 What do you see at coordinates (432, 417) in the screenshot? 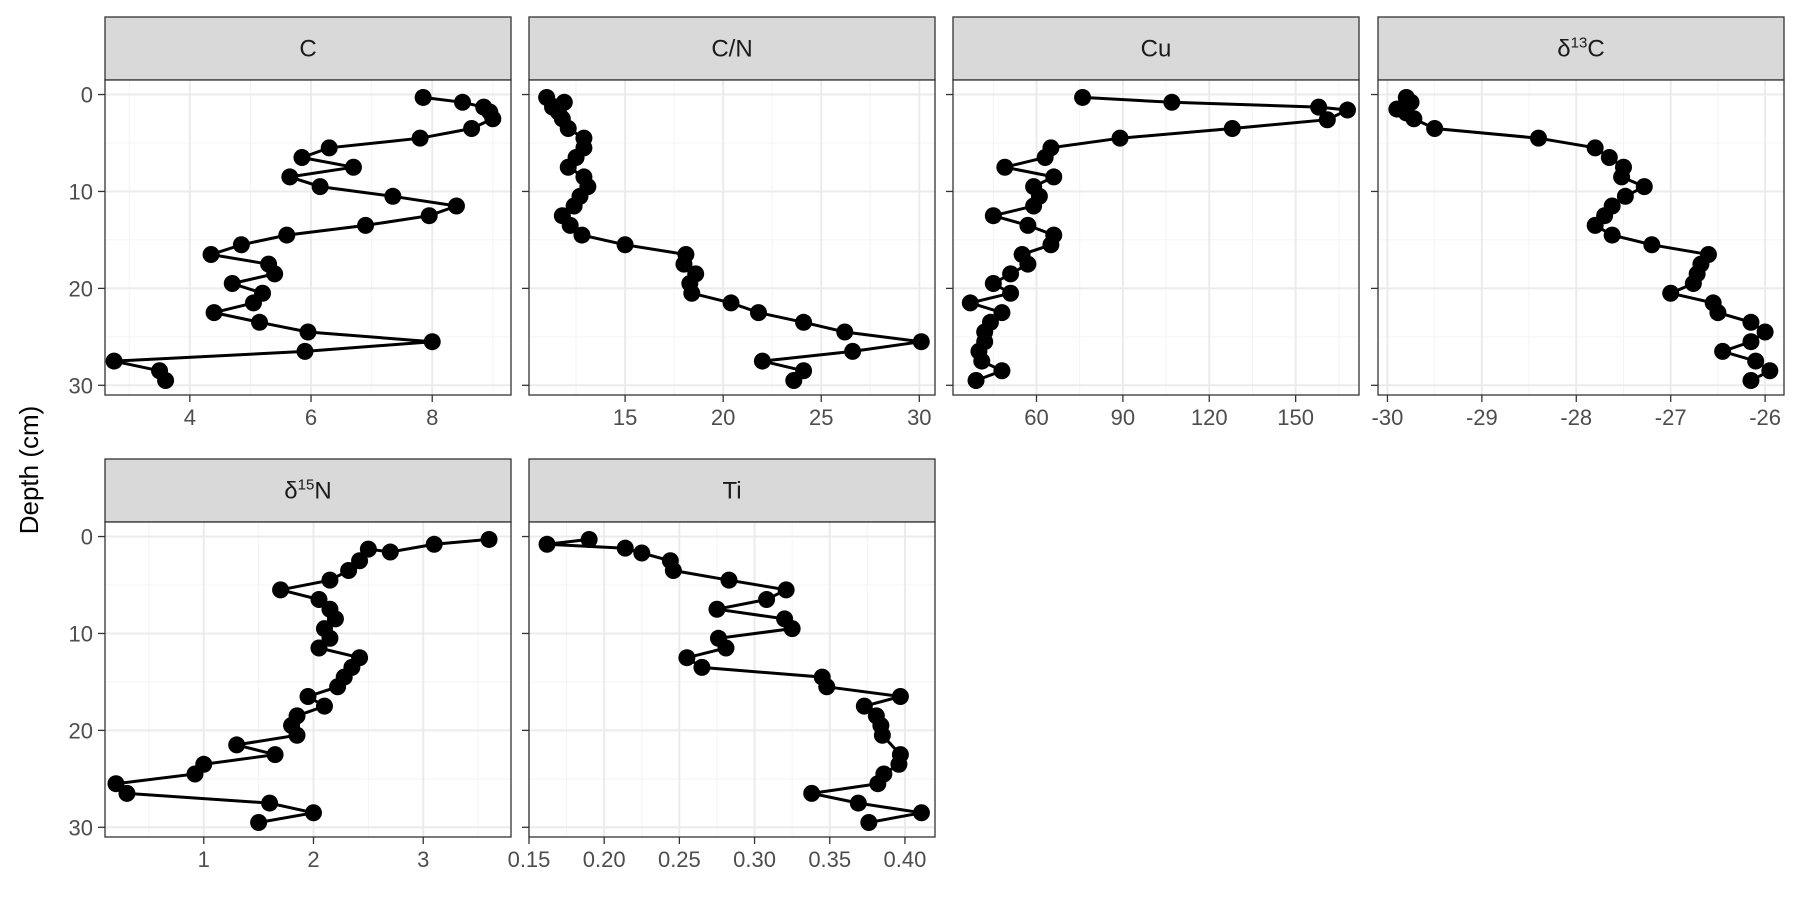
I see `x-tick-label-c: 8` at bounding box center [432, 417].